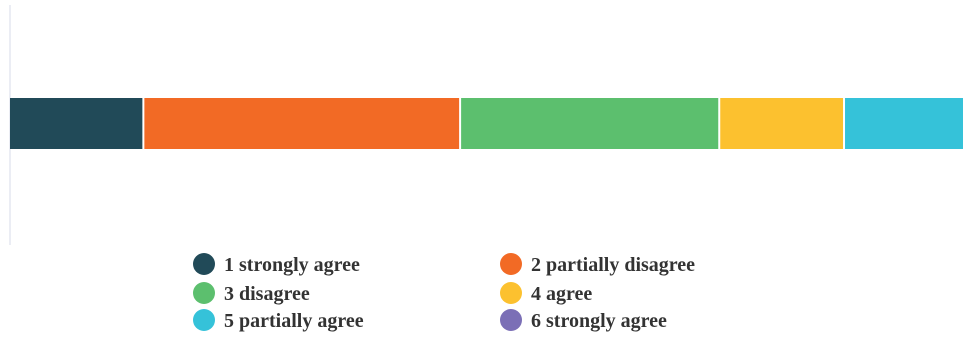  I want to click on legend-label-4: 4 agree, so click(561, 294).